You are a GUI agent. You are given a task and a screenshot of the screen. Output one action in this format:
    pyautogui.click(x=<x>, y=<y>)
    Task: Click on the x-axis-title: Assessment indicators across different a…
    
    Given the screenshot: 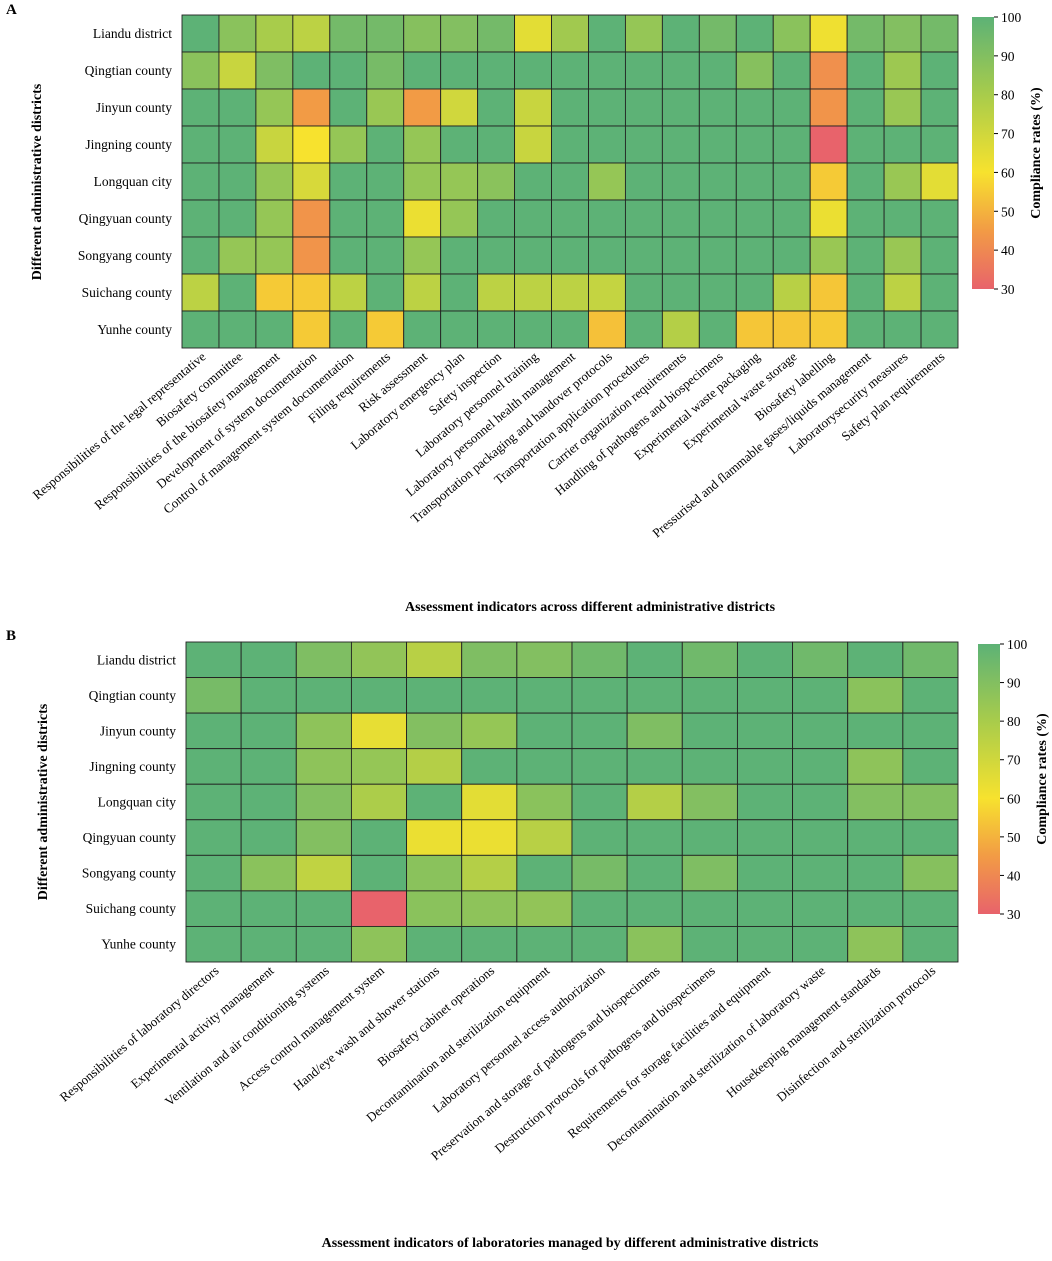 What is the action you would take?
    pyautogui.click(x=590, y=607)
    